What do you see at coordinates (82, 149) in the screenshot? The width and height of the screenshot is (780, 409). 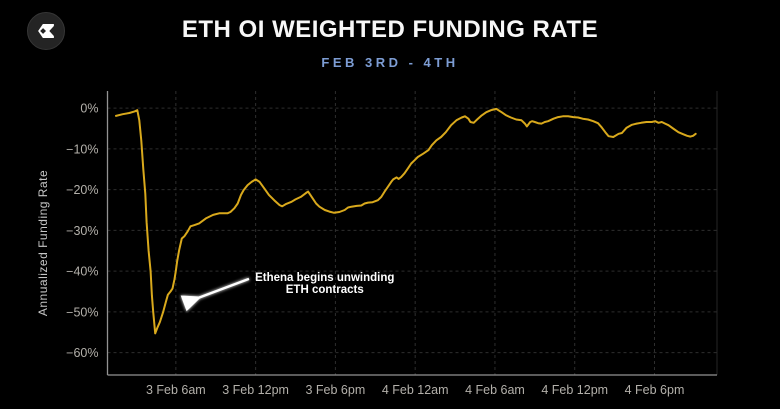 I see `y-tick-label: −10%` at bounding box center [82, 149].